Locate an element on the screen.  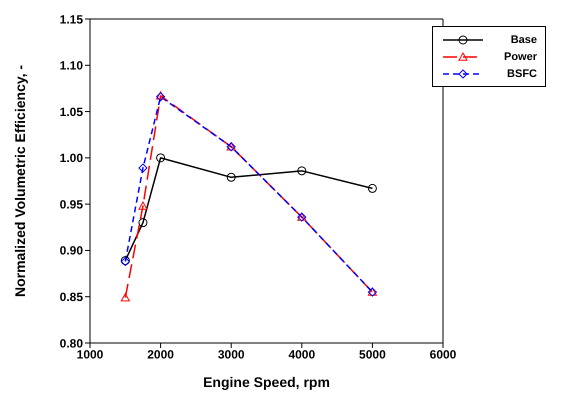
y-tick-label: 0.95 is located at coordinates (72, 204).